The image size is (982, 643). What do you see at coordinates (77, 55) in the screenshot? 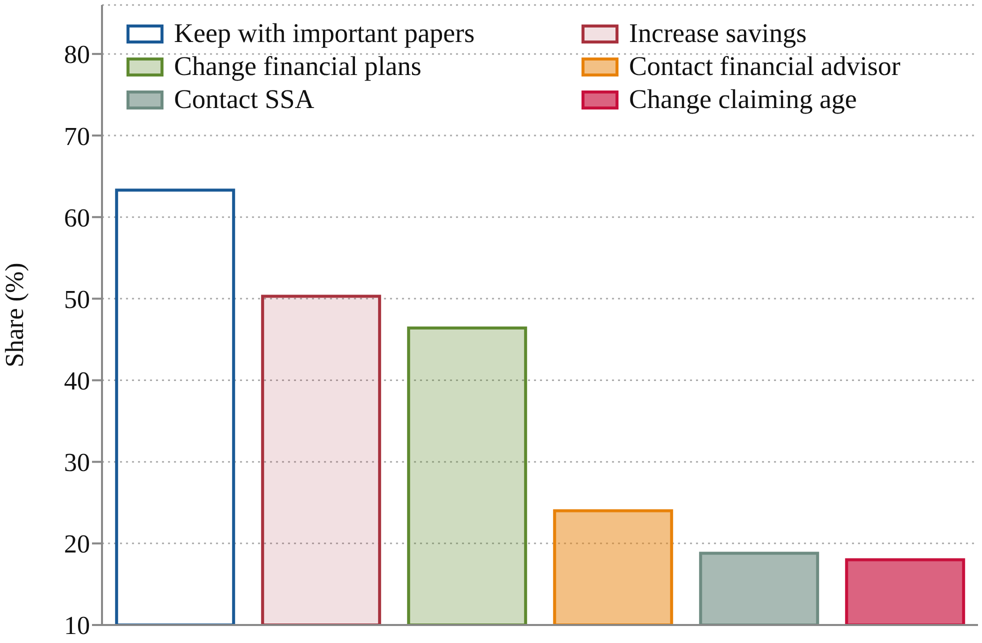
I see `y-tick-label: 80` at bounding box center [77, 55].